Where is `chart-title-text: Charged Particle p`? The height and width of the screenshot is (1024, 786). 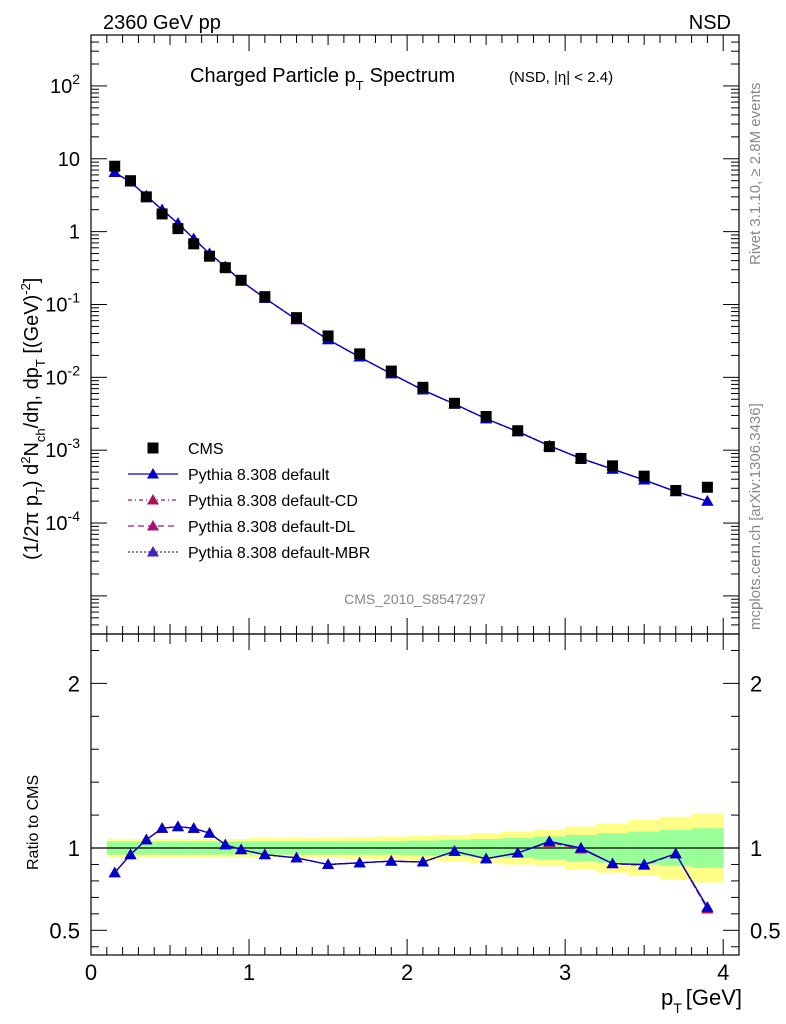 chart-title-text: Charged Particle p is located at coordinates (273, 76).